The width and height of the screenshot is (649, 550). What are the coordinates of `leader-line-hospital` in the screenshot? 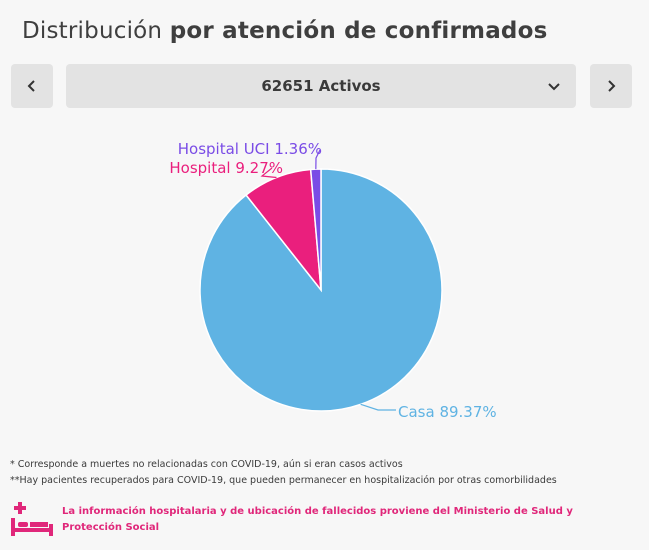 It's located at (268, 173).